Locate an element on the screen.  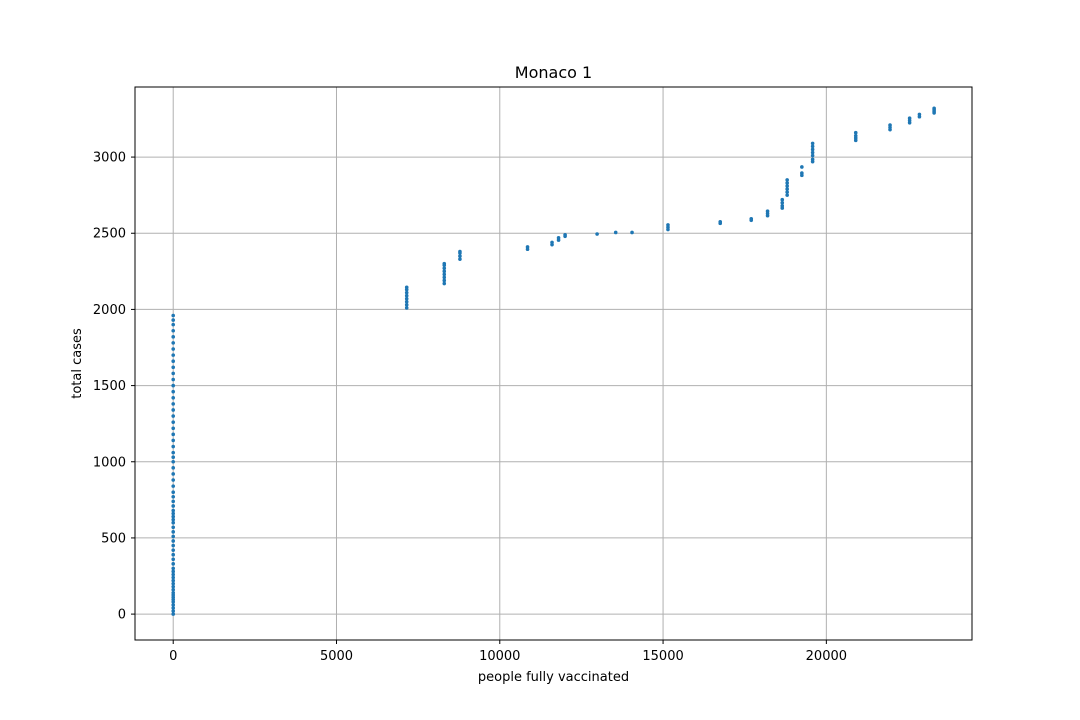
x-tick-label: 0 is located at coordinates (173, 656).